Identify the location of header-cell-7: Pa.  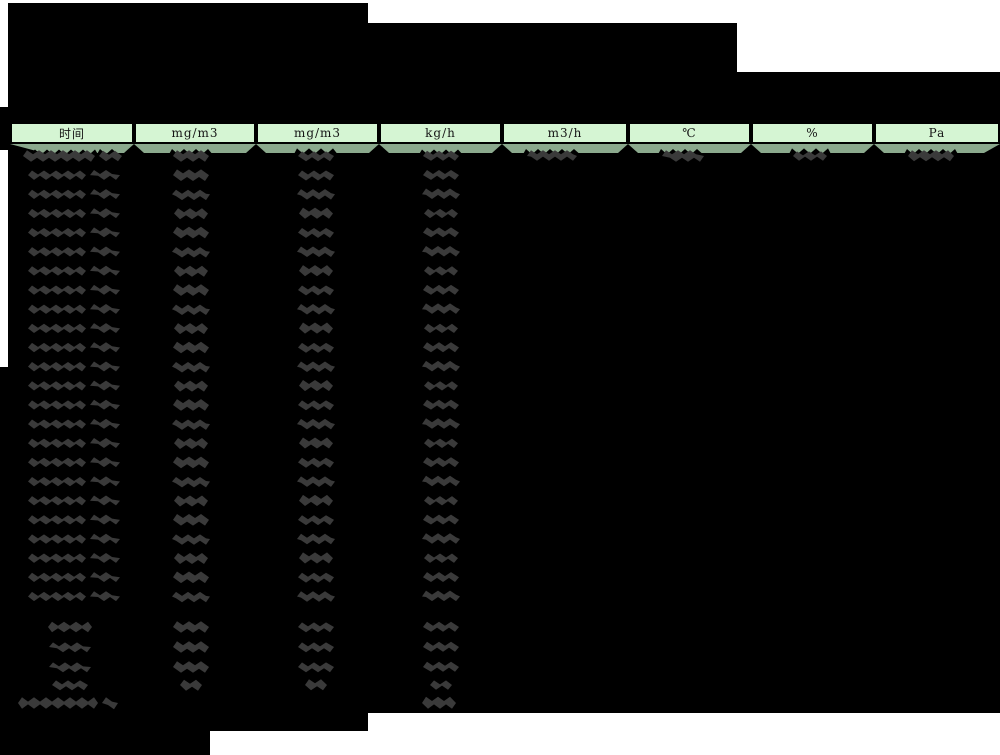
(937, 133).